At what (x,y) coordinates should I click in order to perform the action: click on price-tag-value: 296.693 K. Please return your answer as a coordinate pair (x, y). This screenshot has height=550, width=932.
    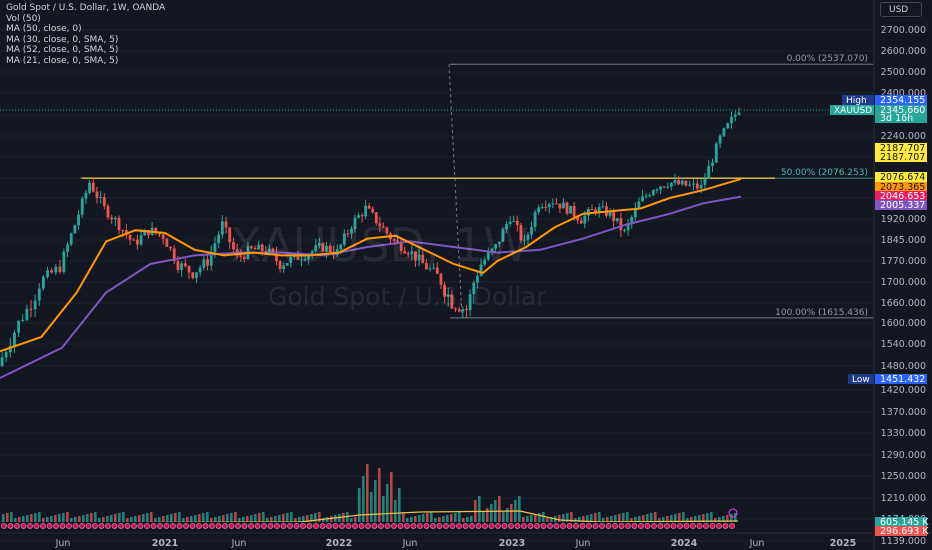
    Looking at the image, I should click on (904, 531).